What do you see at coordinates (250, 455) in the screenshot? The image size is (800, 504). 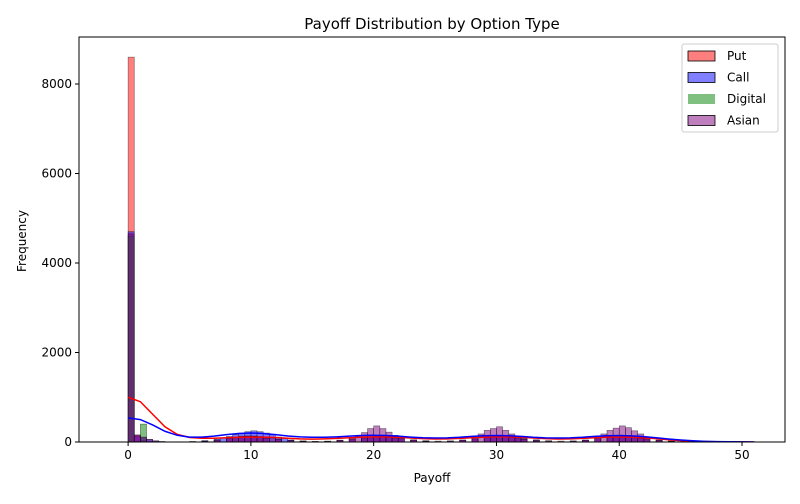 I see `x-tick-label: 10` at bounding box center [250, 455].